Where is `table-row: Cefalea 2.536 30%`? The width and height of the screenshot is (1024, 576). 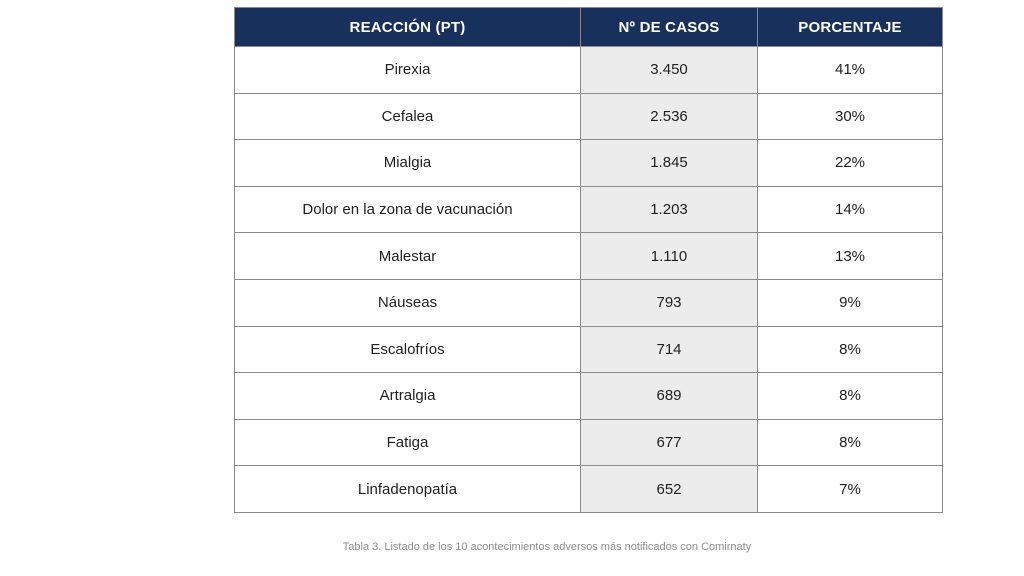
table-row: Cefalea 2.536 30% is located at coordinates (588, 116).